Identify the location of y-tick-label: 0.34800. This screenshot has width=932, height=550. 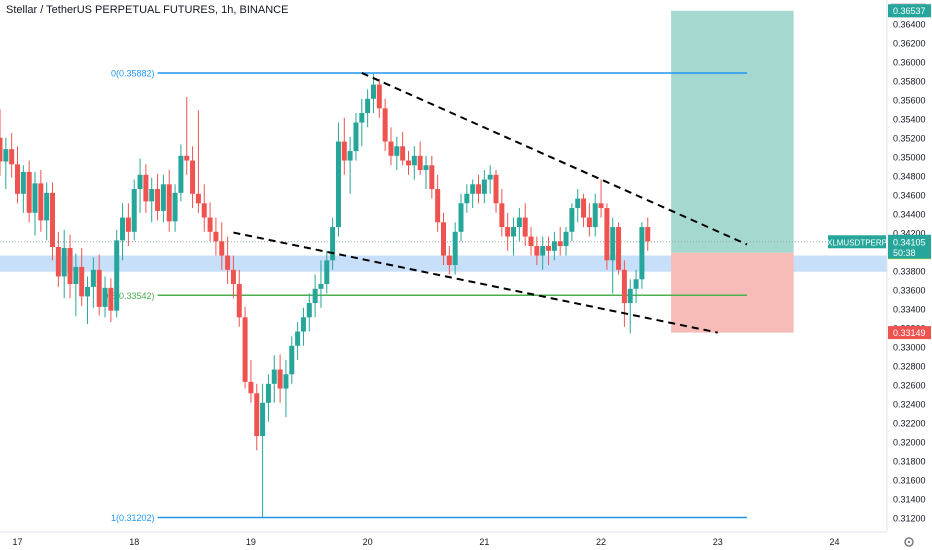
(909, 176).